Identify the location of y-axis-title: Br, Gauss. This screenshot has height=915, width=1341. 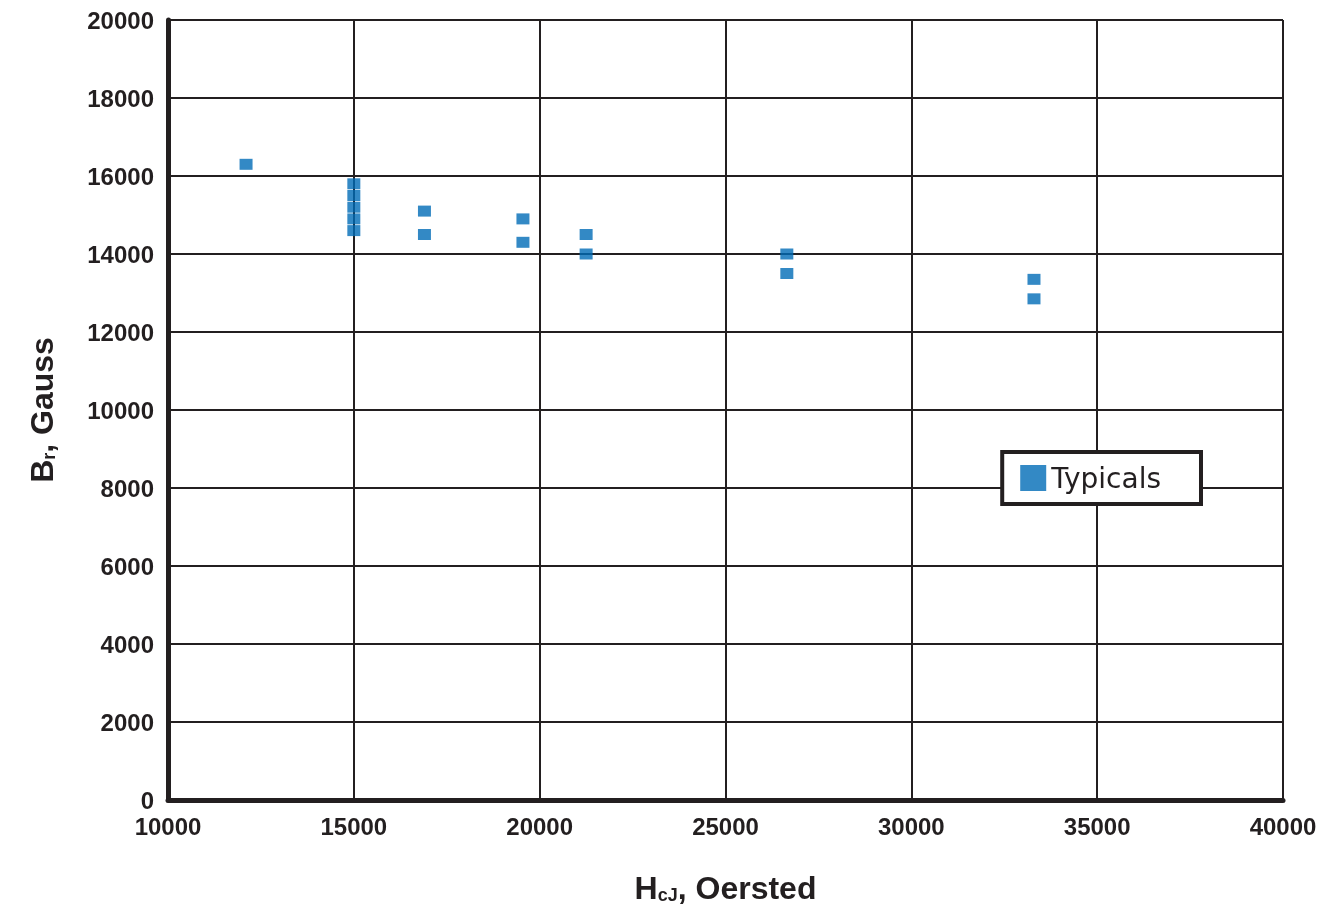
(42, 410).